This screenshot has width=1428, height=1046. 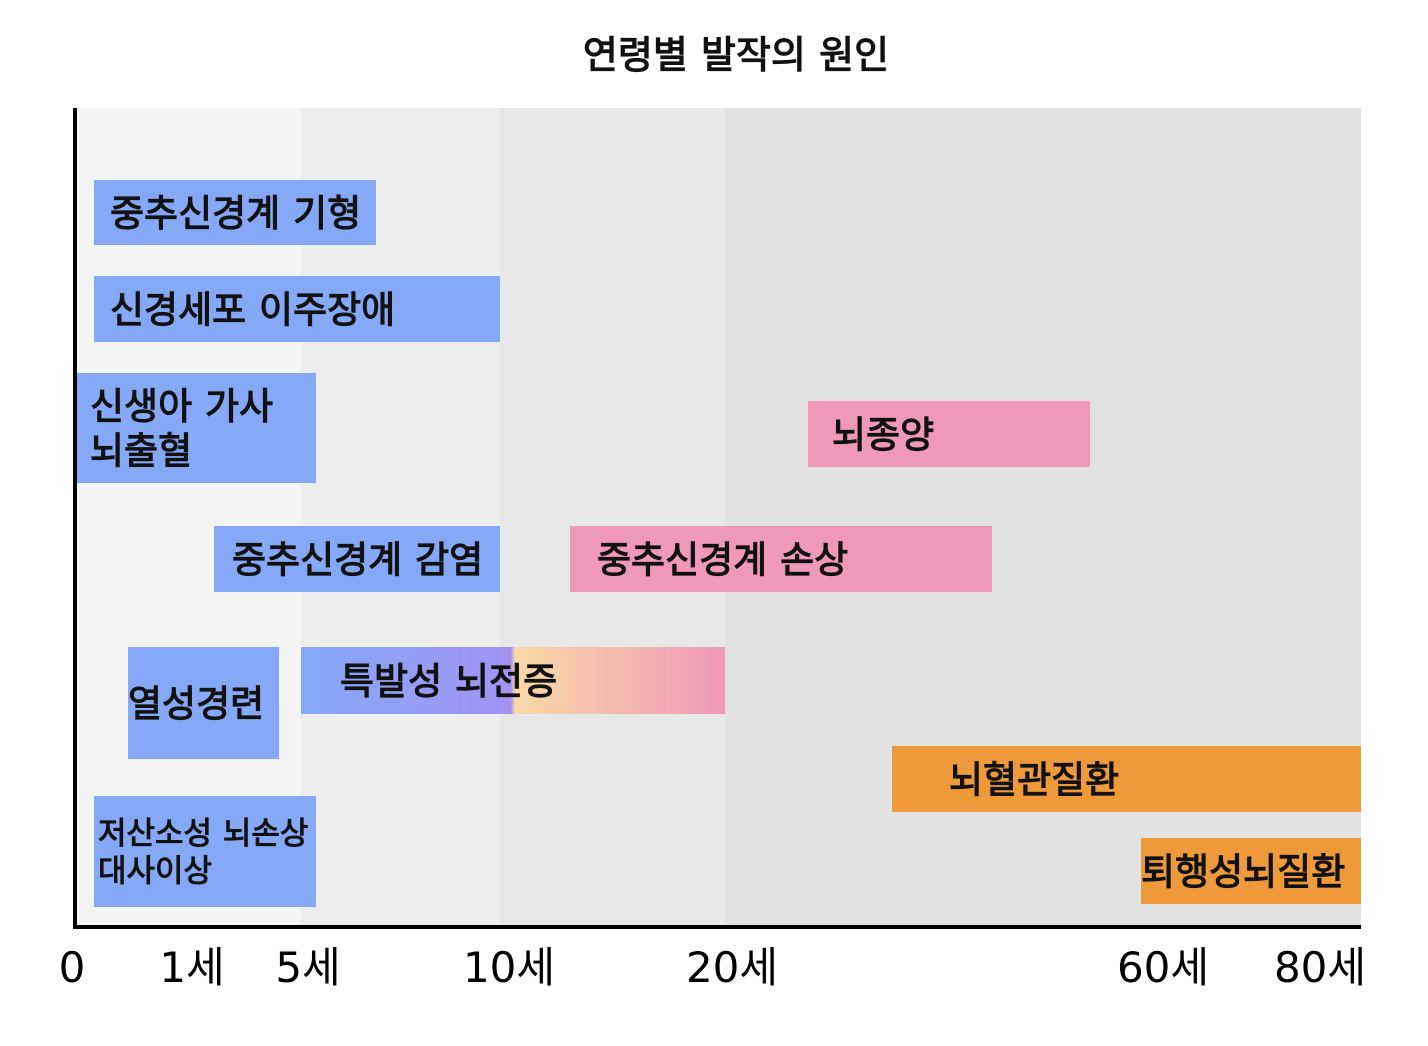 I want to click on bar-label-6: 열성경련, so click(x=196, y=703).